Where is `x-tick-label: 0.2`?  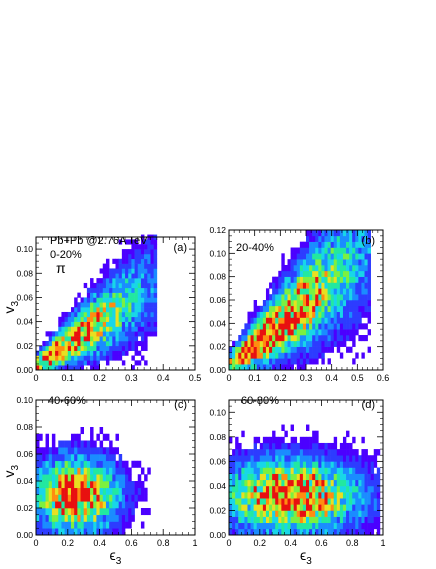
x-tick-label: 0.2 is located at coordinates (68, 543).